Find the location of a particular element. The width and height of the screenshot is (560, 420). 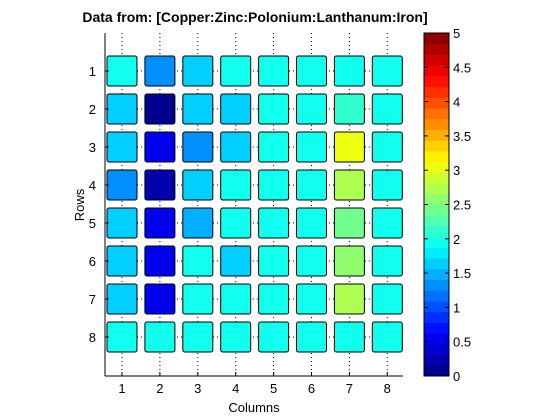

x-axis-label: Columns is located at coordinates (254, 407).